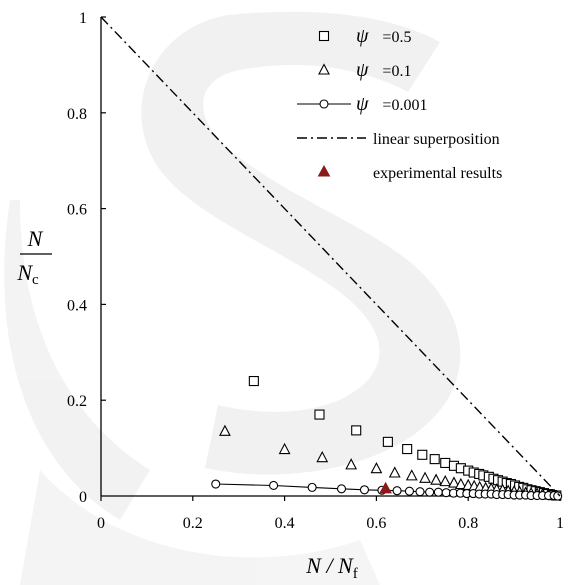  What do you see at coordinates (436, 139) in the screenshot?
I see `legend-label: linear superposition` at bounding box center [436, 139].